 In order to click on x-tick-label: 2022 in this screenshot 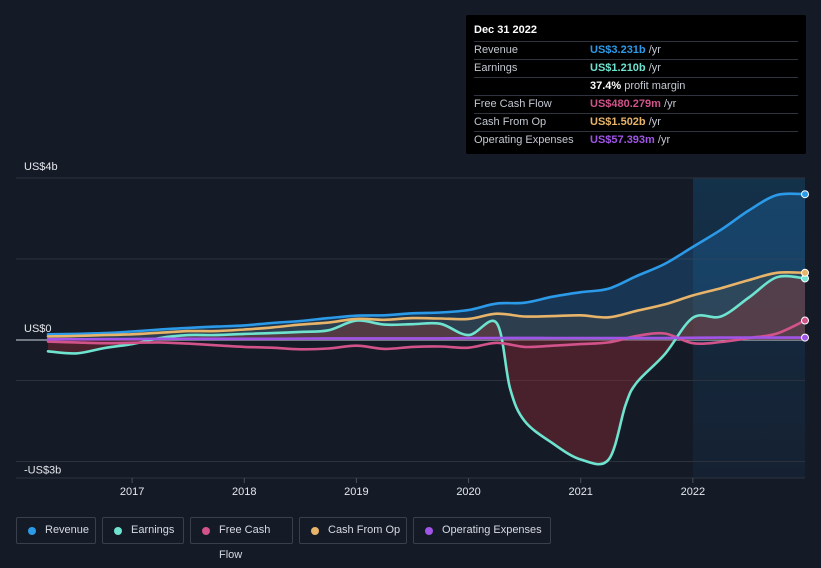, I will do `click(693, 492)`.